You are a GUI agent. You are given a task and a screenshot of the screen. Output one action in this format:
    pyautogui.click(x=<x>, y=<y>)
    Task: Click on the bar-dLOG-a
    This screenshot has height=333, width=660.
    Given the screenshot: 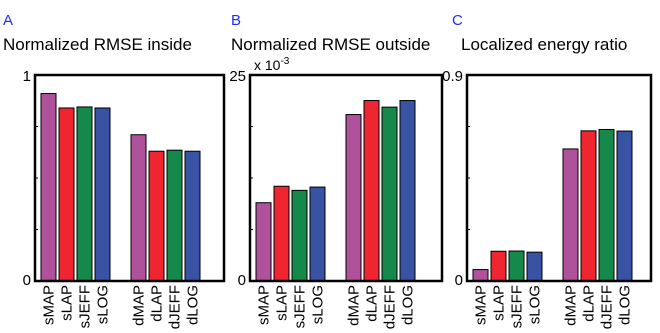 What is the action you would take?
    pyautogui.click(x=192, y=216)
    